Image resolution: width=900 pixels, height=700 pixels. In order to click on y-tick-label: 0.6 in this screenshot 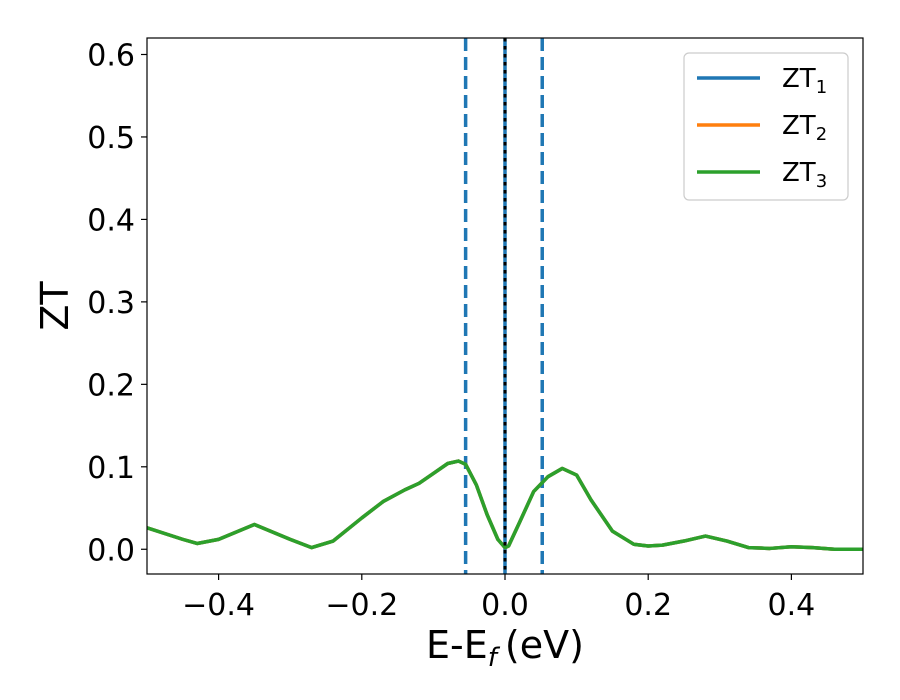, I will do `click(111, 55)`.